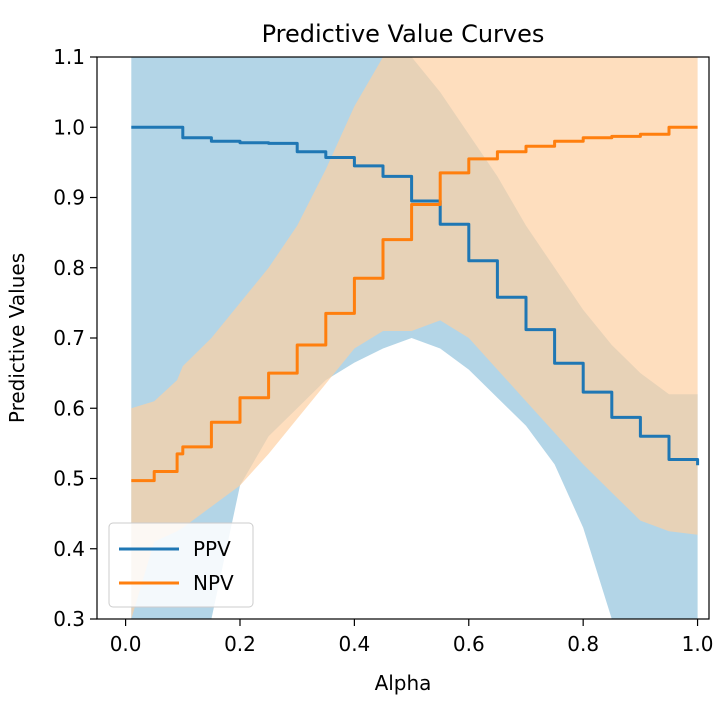 This screenshot has height=703, width=724. I want to click on y-tick-label: 0.3, so click(69, 619).